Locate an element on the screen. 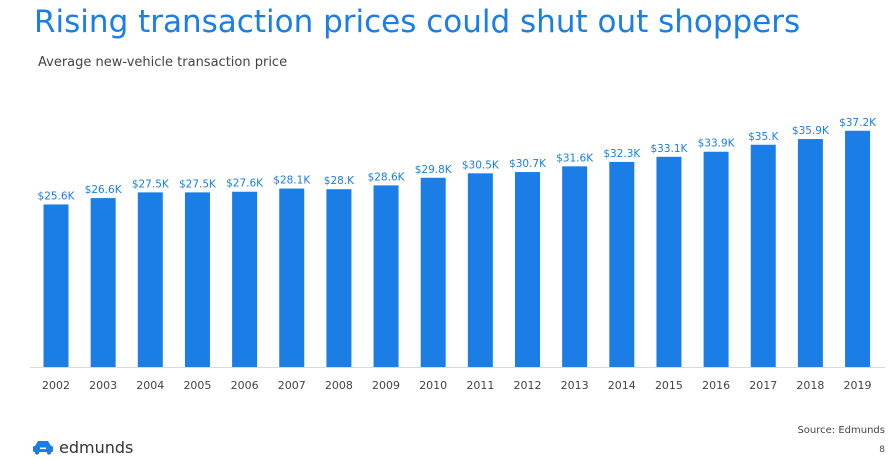 The width and height of the screenshot is (893, 460). data-label: $28.1K is located at coordinates (292, 181).